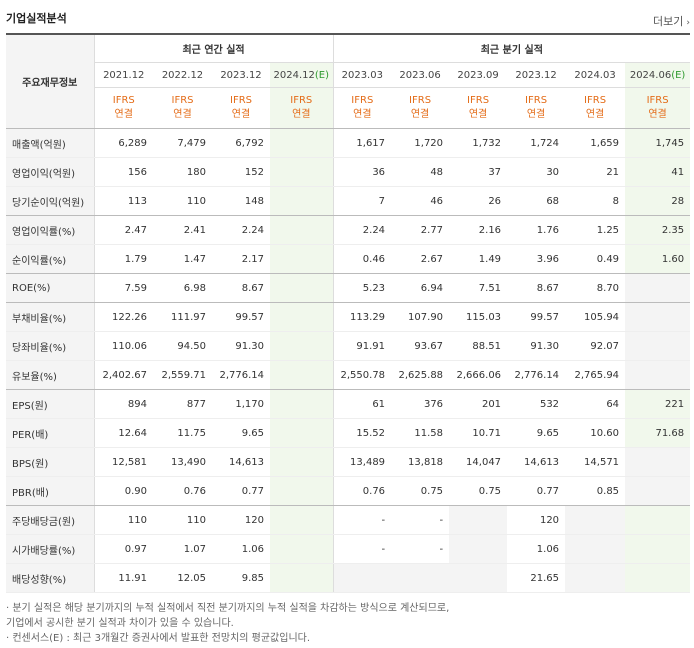  What do you see at coordinates (668, 21) in the screenshot?
I see `more-label: 더보기` at bounding box center [668, 21].